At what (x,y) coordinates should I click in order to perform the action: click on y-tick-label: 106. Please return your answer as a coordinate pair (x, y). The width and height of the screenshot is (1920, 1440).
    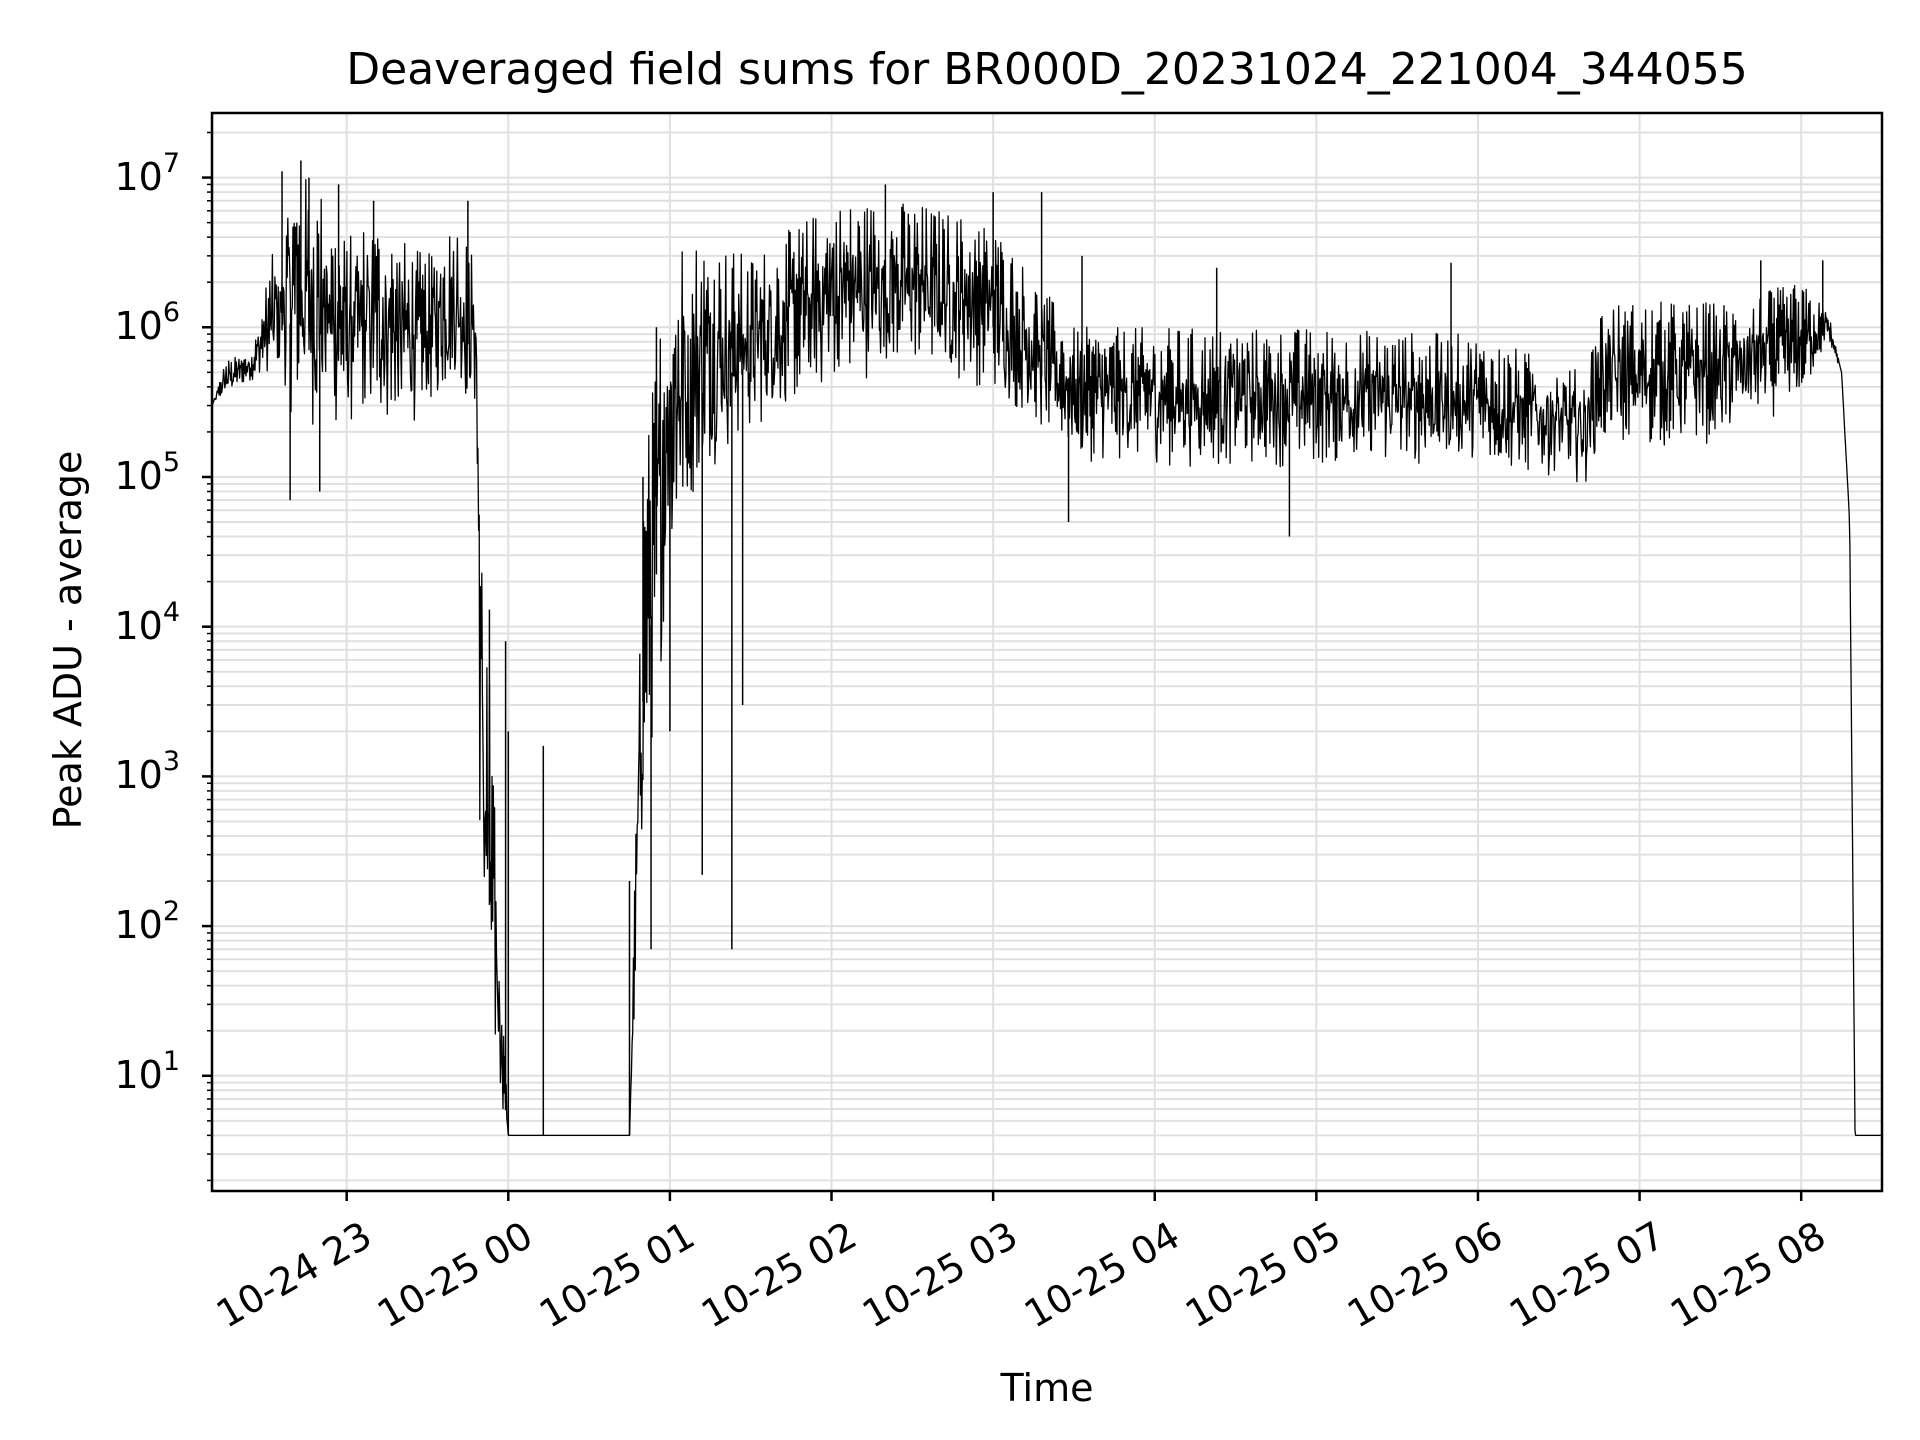
    Looking at the image, I should click on (105, 322).